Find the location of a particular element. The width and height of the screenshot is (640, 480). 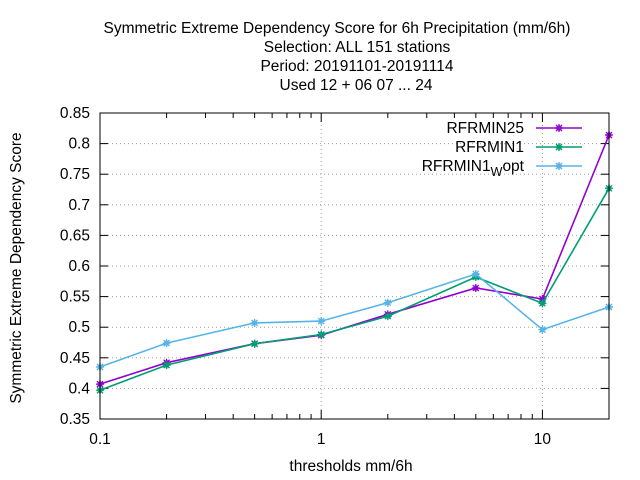

legend-item: RFRMIN1Wopt is located at coordinates (502, 168).